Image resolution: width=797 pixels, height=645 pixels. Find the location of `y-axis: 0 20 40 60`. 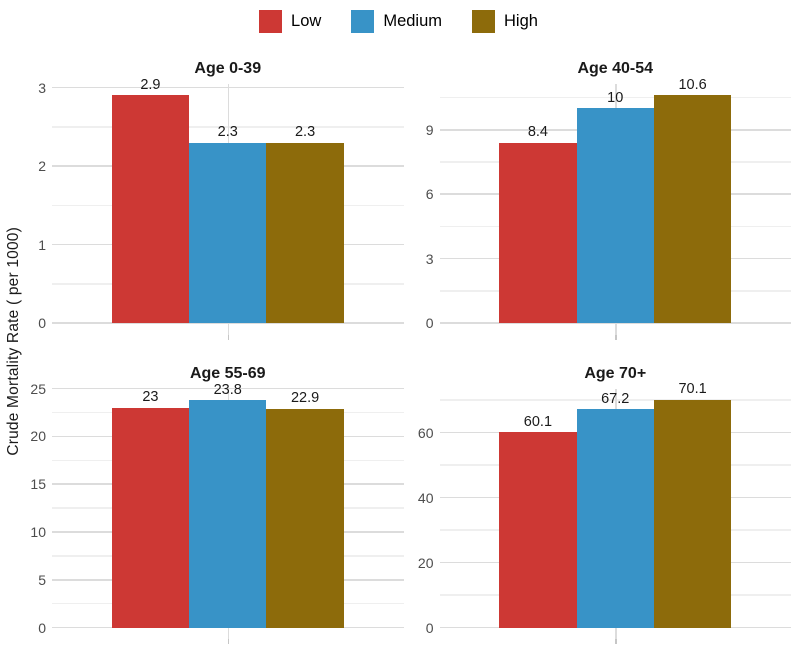

y-axis: 0 20 40 60 is located at coordinates (428, 514).